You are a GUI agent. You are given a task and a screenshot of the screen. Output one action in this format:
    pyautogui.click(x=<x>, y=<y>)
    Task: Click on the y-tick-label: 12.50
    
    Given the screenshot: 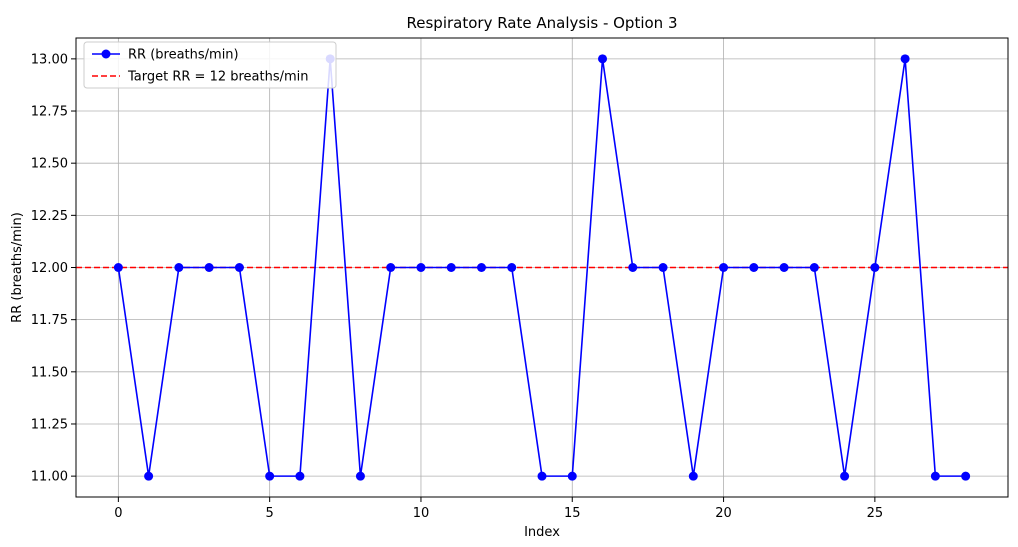 What is the action you would take?
    pyautogui.click(x=49, y=164)
    